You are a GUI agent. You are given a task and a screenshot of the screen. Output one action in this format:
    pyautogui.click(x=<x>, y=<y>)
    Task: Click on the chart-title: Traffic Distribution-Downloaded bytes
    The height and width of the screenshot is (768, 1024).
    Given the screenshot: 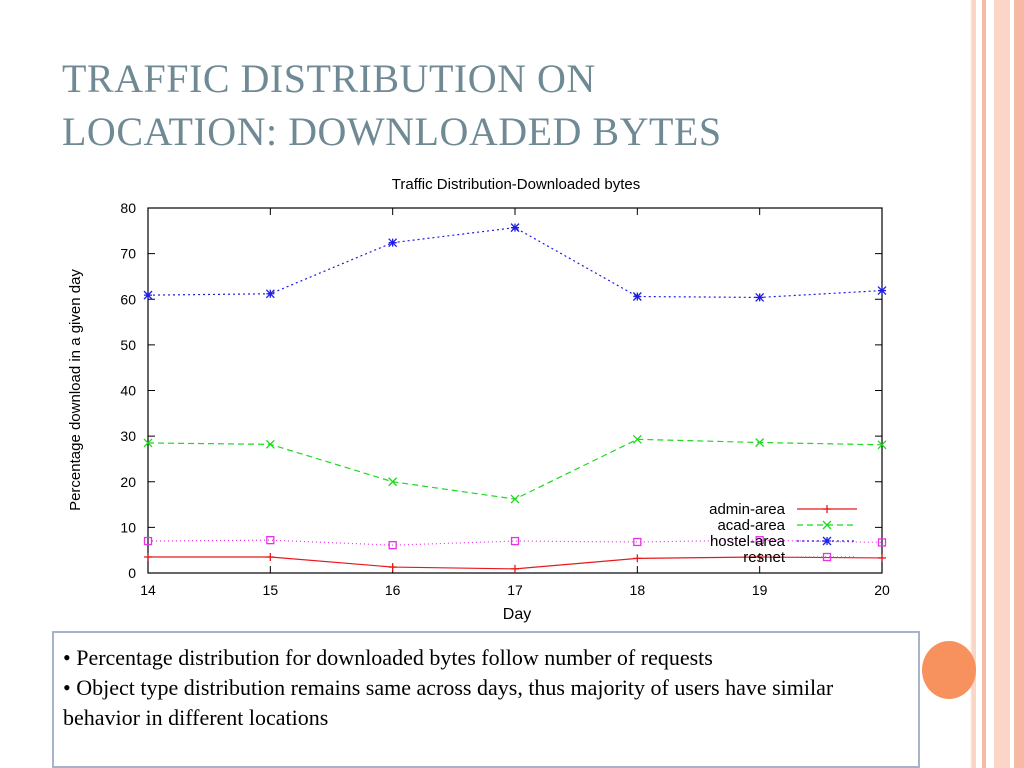 What is the action you would take?
    pyautogui.click(x=516, y=184)
    